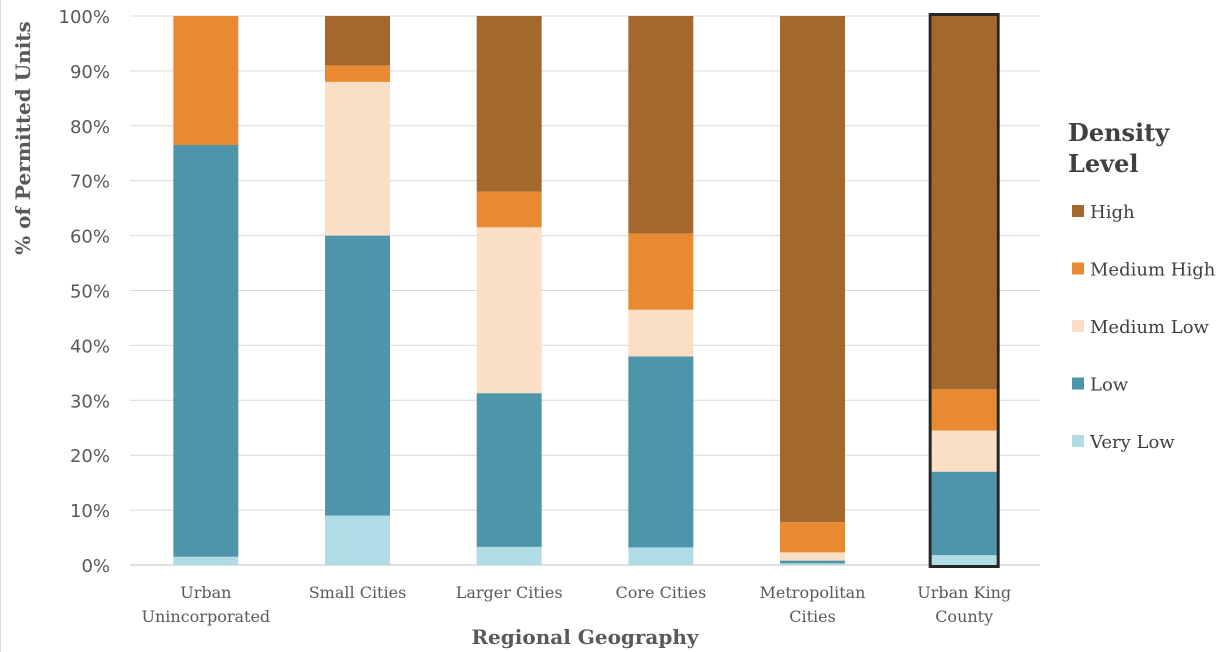 This screenshot has height=652, width=1225. Describe the element at coordinates (1112, 212) in the screenshot. I see `legend-label: High` at that location.